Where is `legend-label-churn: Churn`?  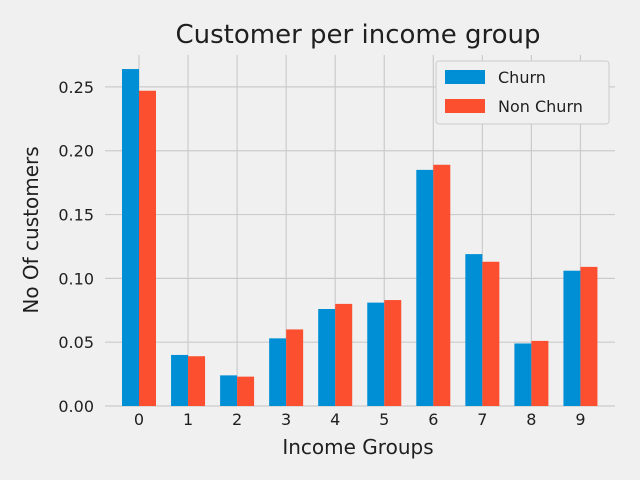 legend-label-churn: Churn is located at coordinates (522, 77).